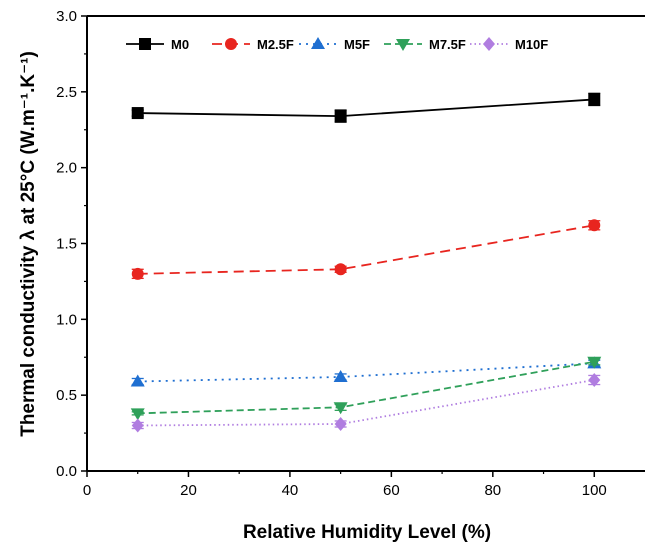  I want to click on series-M2.5F, so click(366, 249).